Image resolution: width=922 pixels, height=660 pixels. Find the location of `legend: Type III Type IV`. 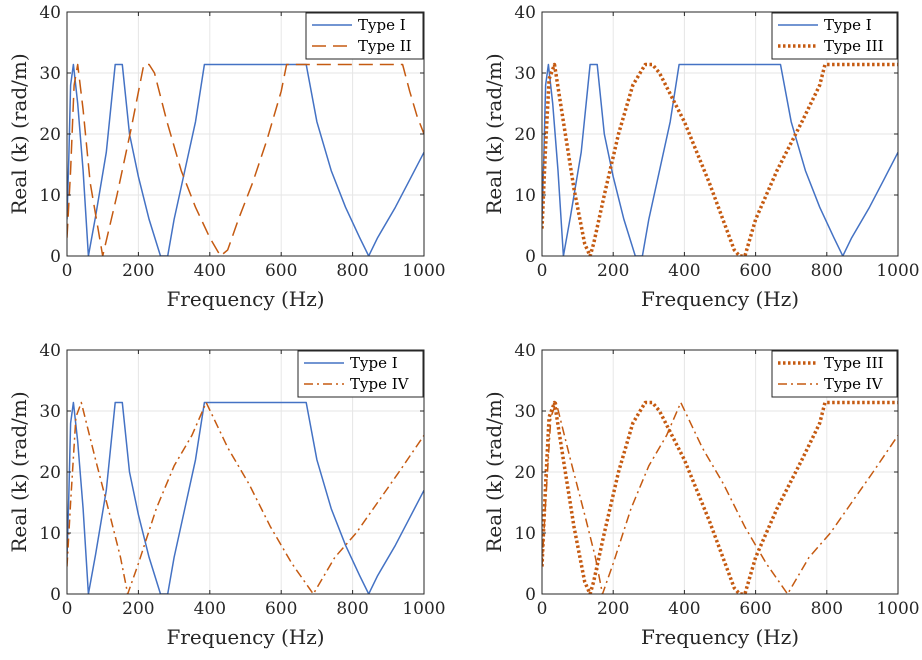

legend: Type III Type IV is located at coordinates (834, 374).